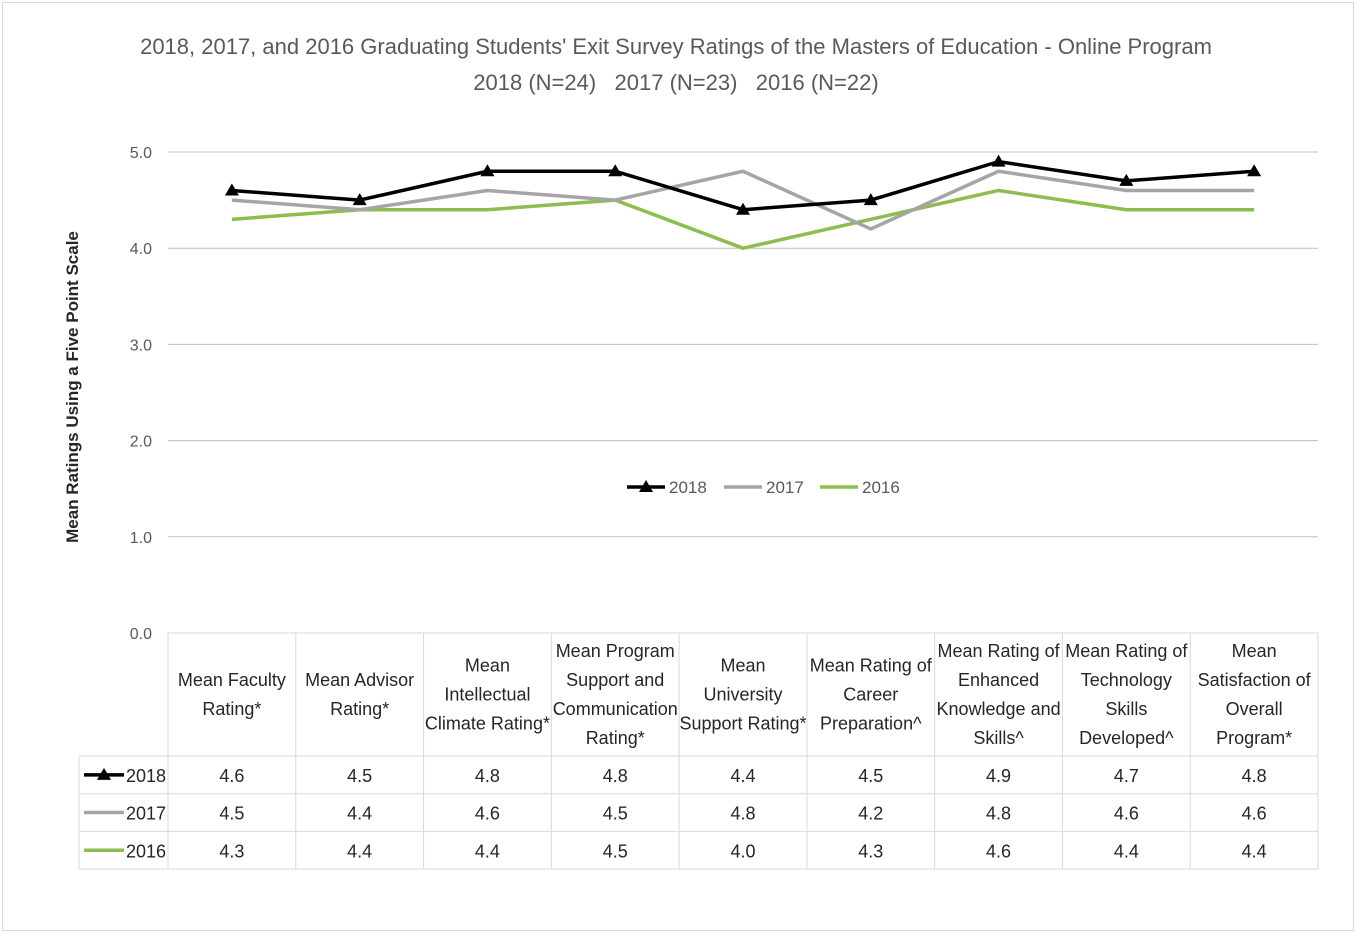  I want to click on y-tick-label: 3.0, so click(141, 345).